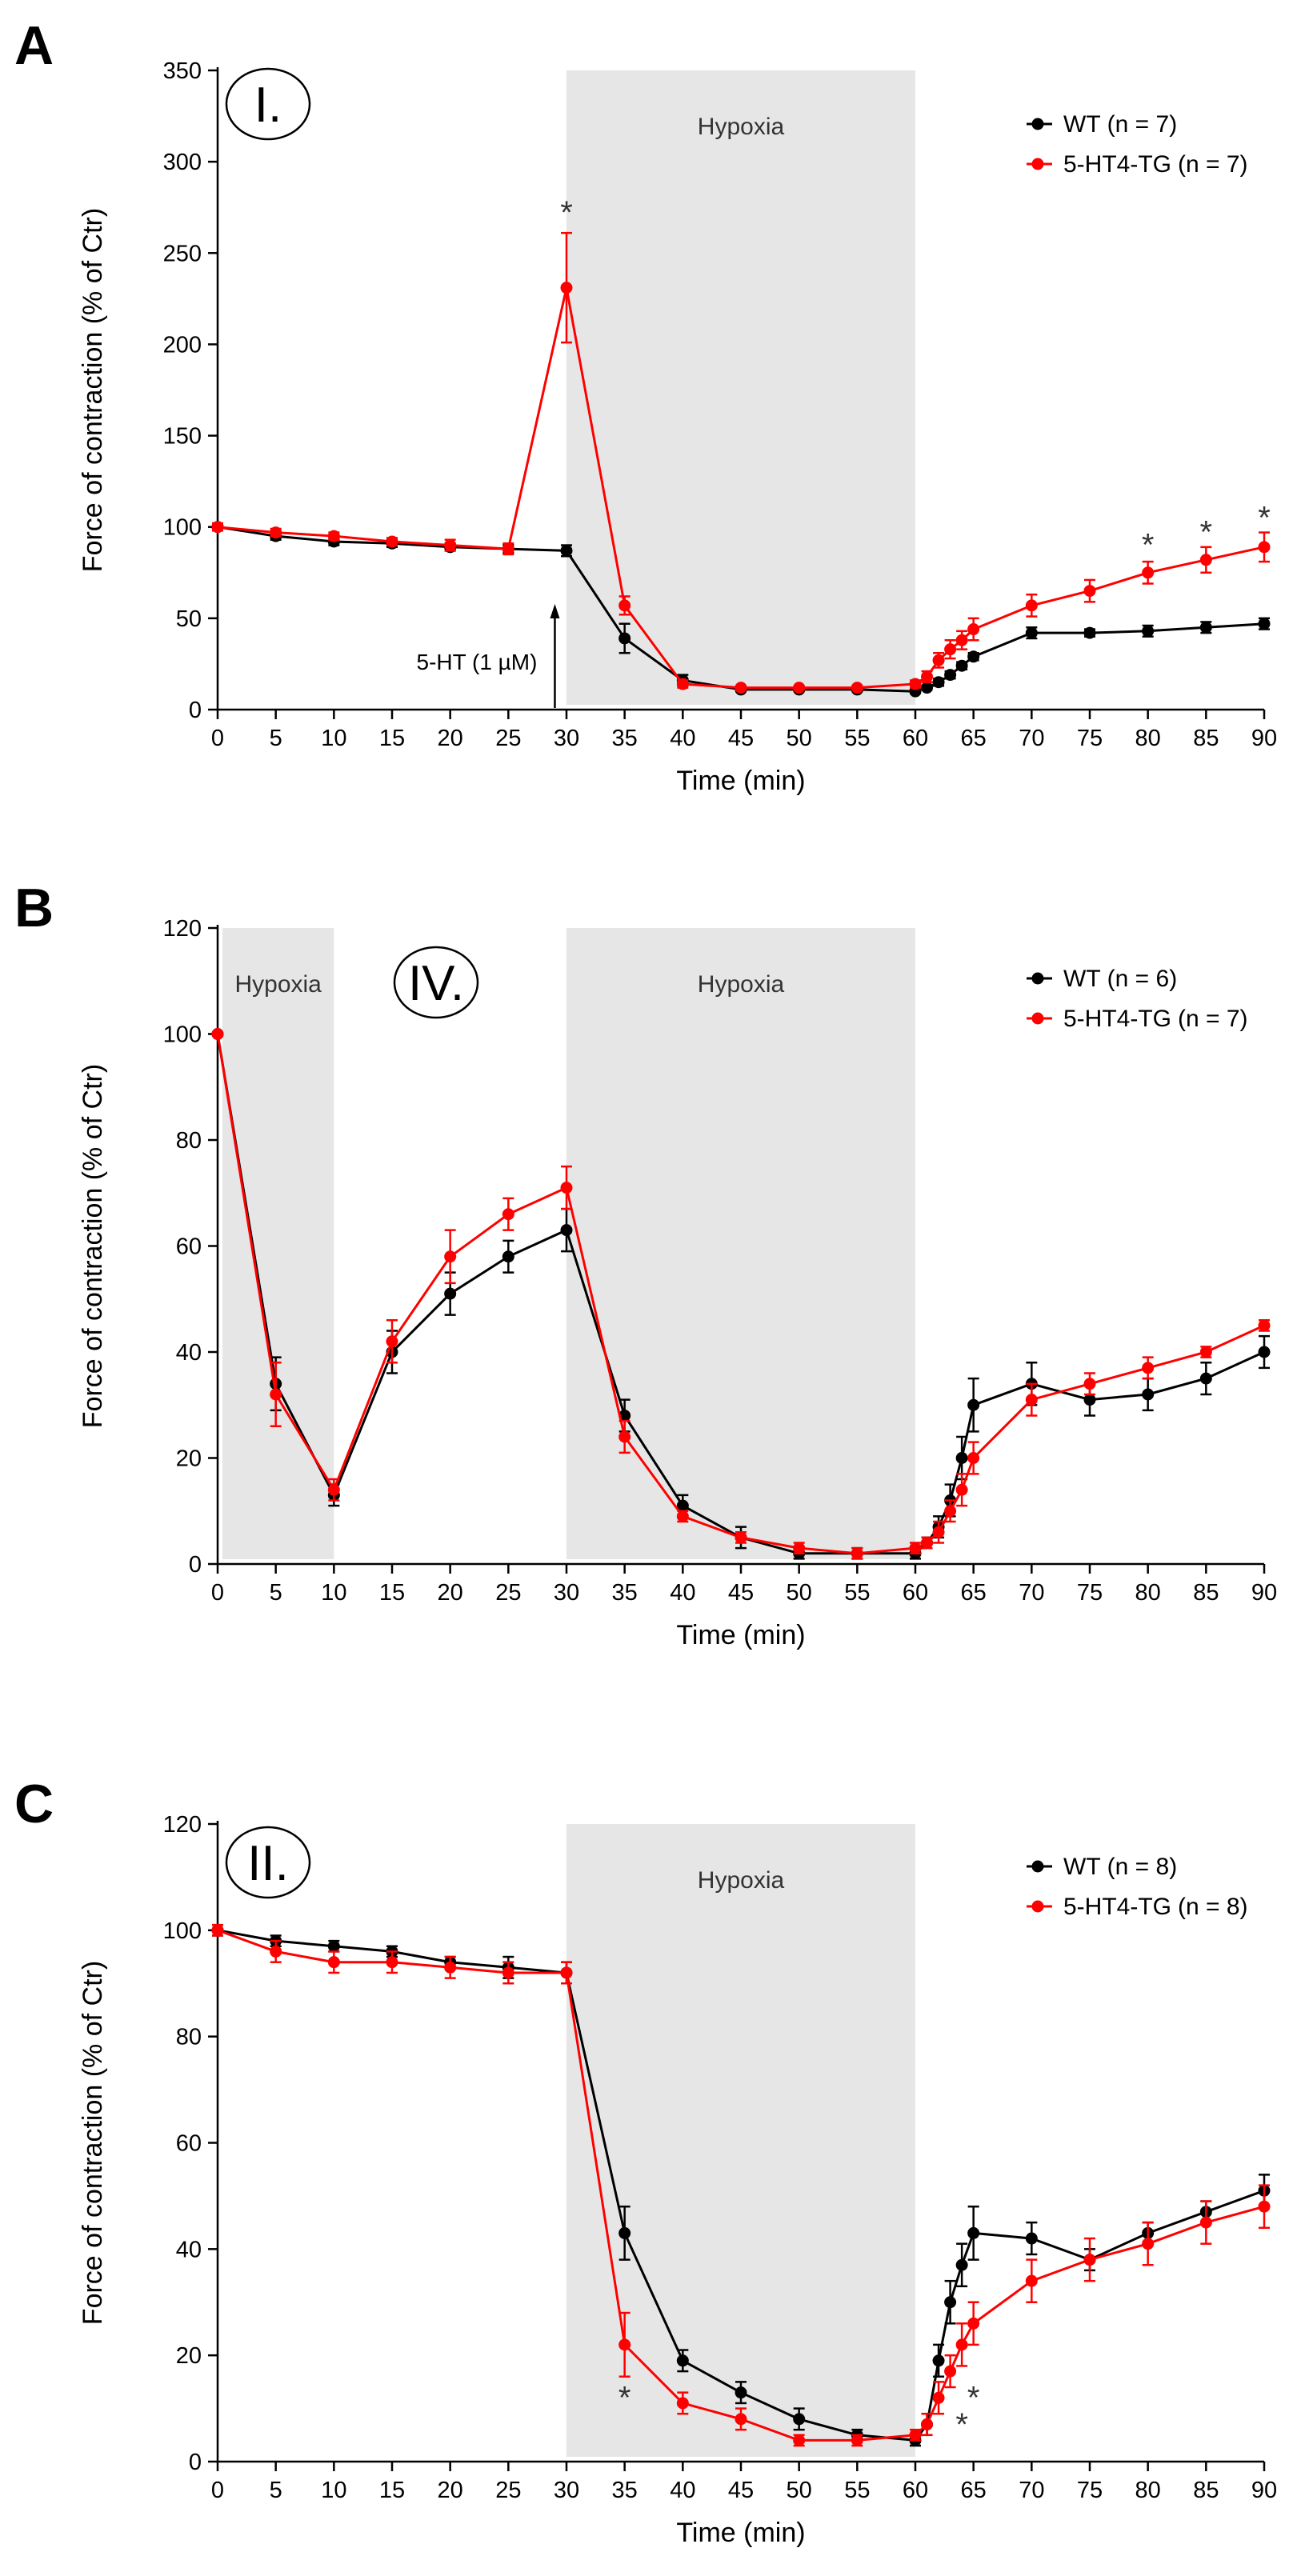 The width and height of the screenshot is (1313, 2576). What do you see at coordinates (477, 662) in the screenshot?
I see `annotation-label: 5-HT (1 µM)` at bounding box center [477, 662].